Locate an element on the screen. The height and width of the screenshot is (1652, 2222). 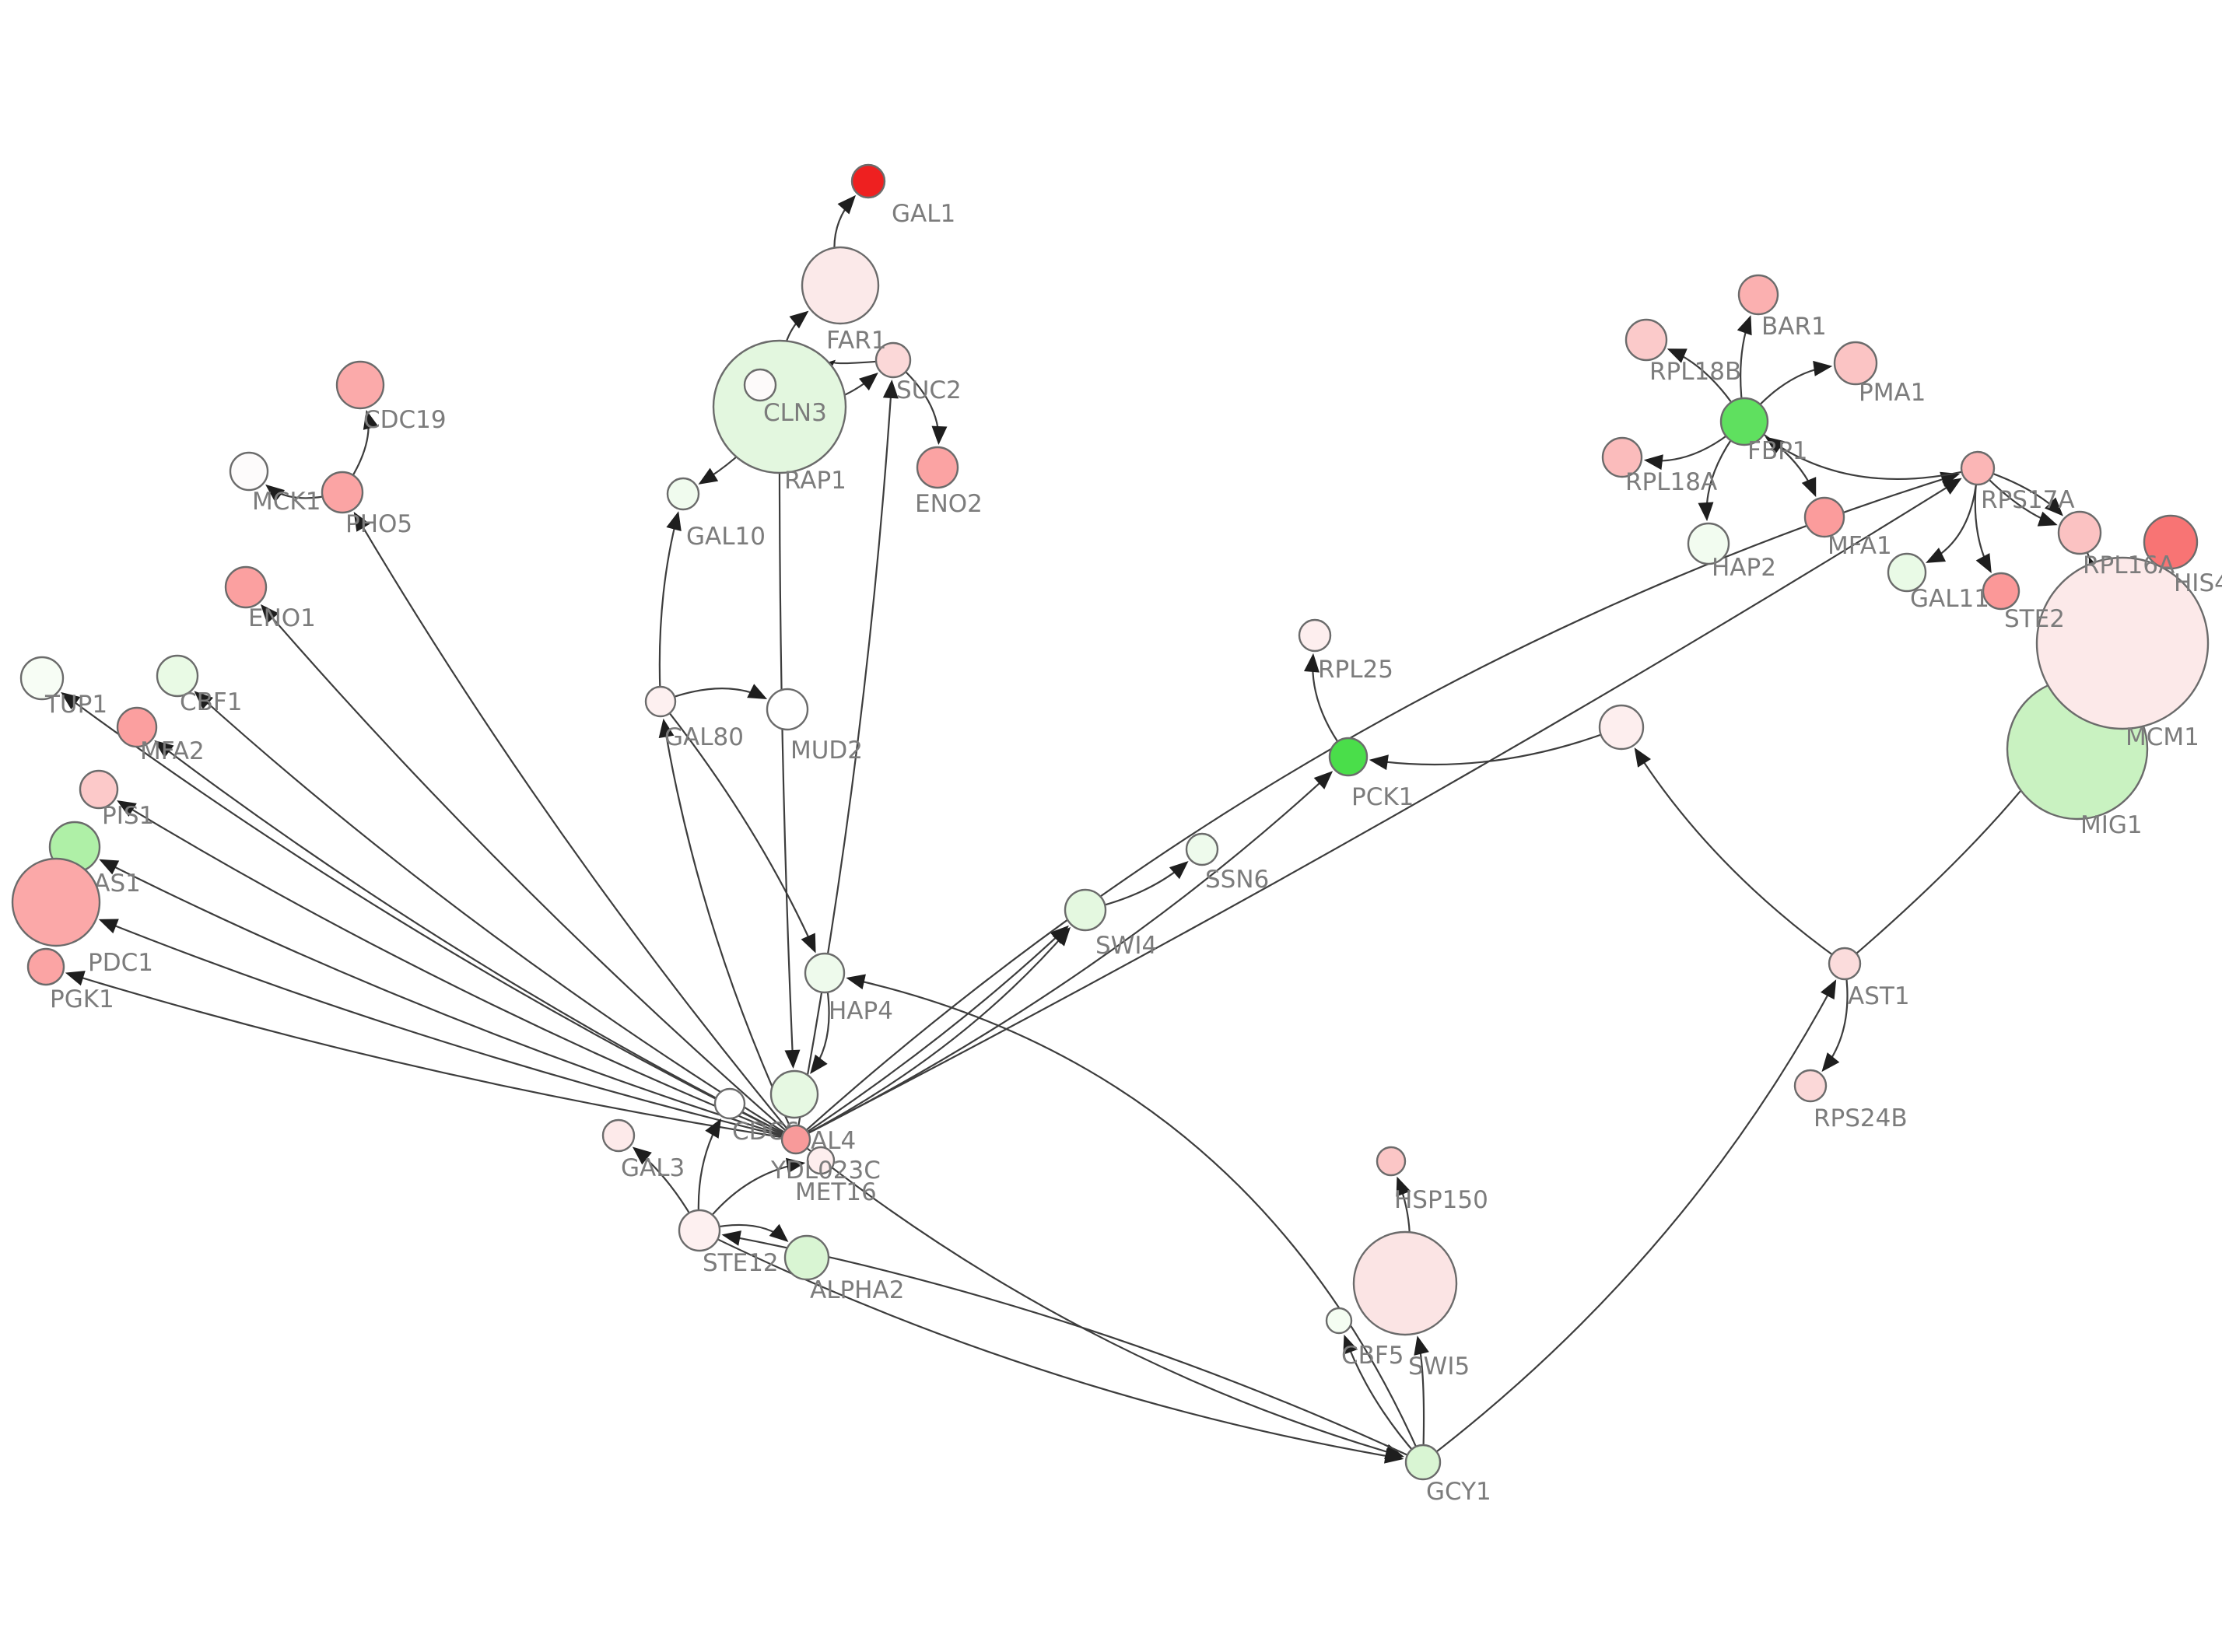
node-pma1 is located at coordinates (1855, 364).